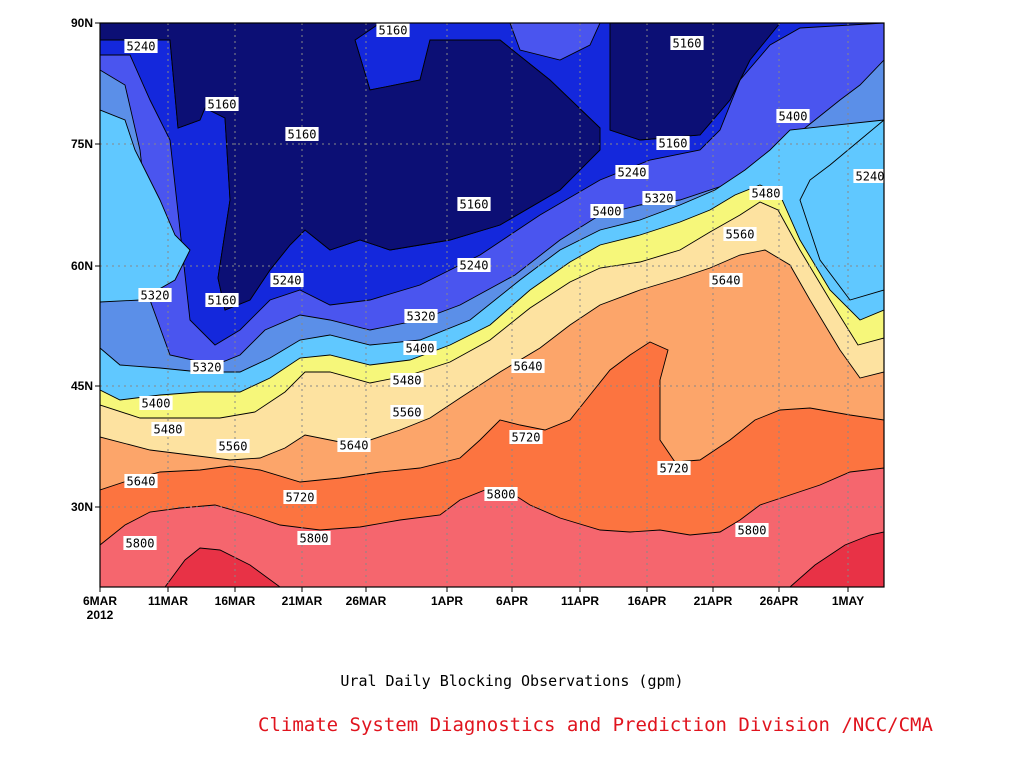  I want to click on x-tick-label: 16MAR, so click(235, 601).